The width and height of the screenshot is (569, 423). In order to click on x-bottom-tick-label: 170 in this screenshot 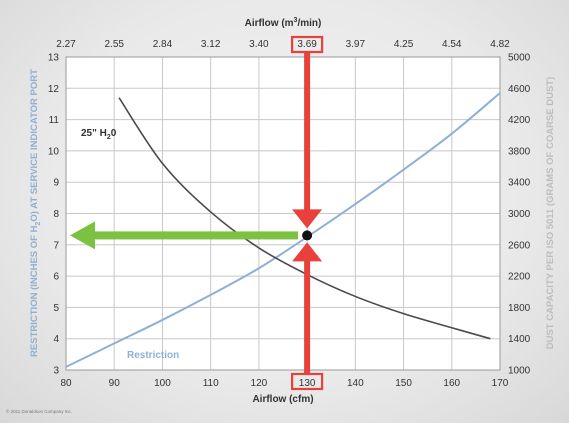, I will do `click(500, 383)`.